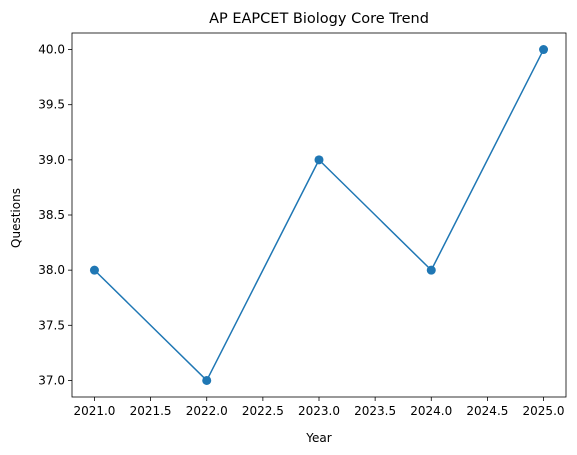 This screenshot has width=577, height=455. Describe the element at coordinates (318, 438) in the screenshot. I see `x-axis-label: Year` at that location.